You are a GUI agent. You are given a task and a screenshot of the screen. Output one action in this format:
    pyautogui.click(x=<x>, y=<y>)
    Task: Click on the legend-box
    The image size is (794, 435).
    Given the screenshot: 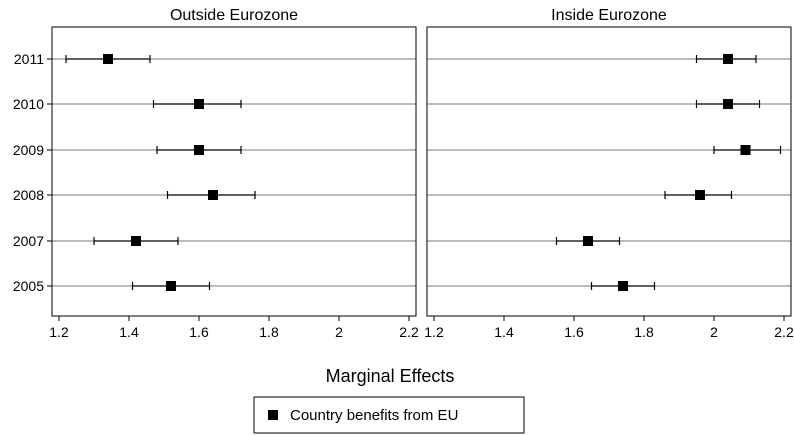 What is the action you would take?
    pyautogui.click(x=389, y=415)
    